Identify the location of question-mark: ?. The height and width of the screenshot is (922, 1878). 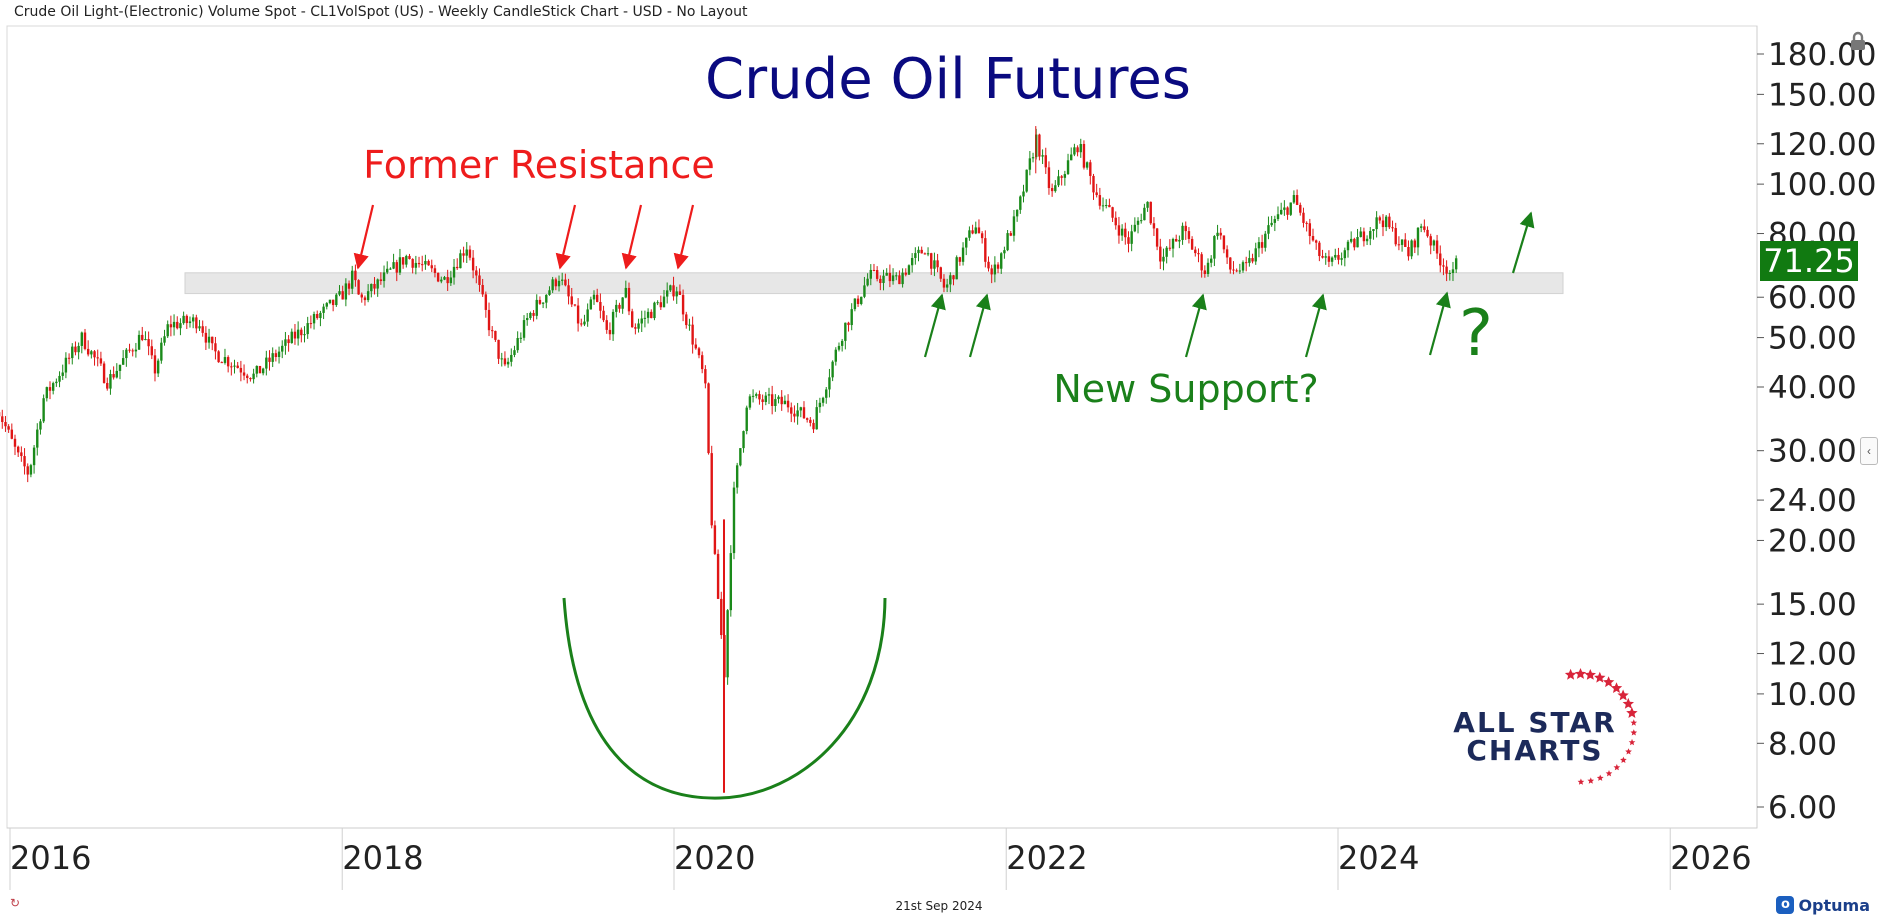
(1476, 334).